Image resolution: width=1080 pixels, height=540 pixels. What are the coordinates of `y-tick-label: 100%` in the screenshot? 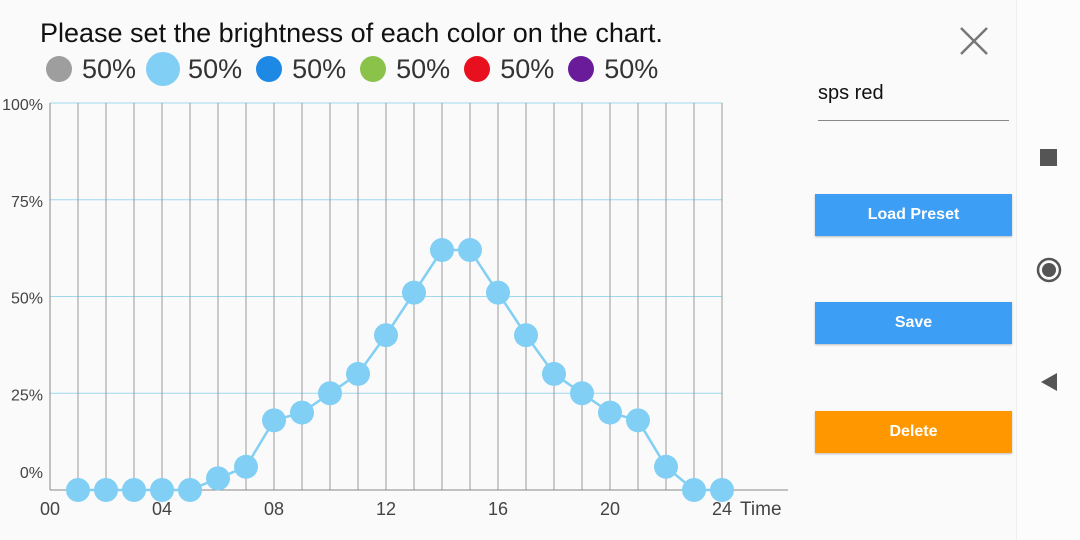 It's located at (22, 105).